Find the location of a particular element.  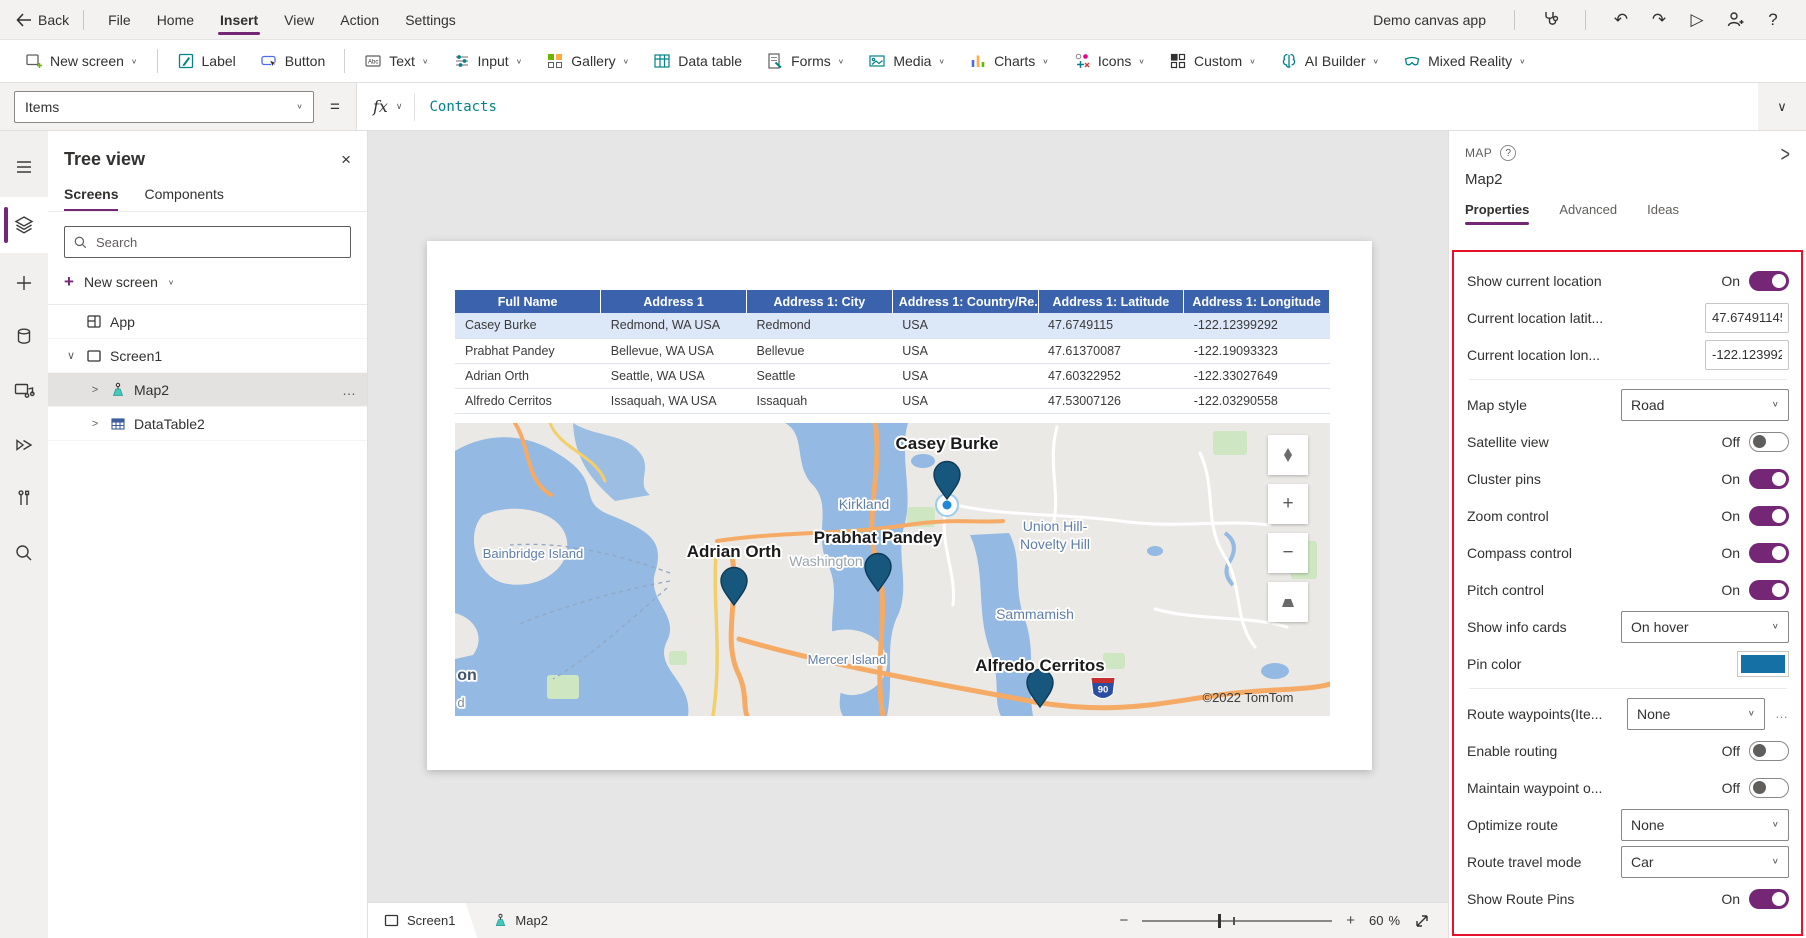

longitude-input is located at coordinates (1747, 354).